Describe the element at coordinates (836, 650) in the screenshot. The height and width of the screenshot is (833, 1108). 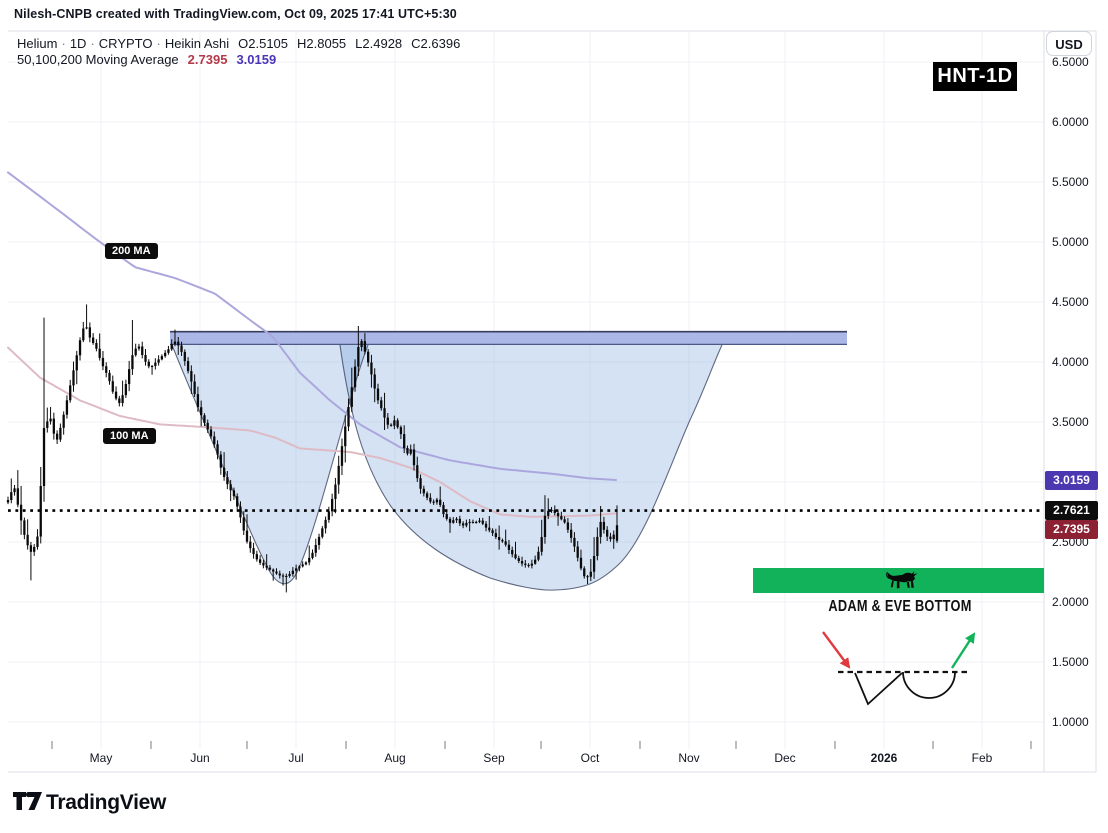
I see `decline-arrow` at that location.